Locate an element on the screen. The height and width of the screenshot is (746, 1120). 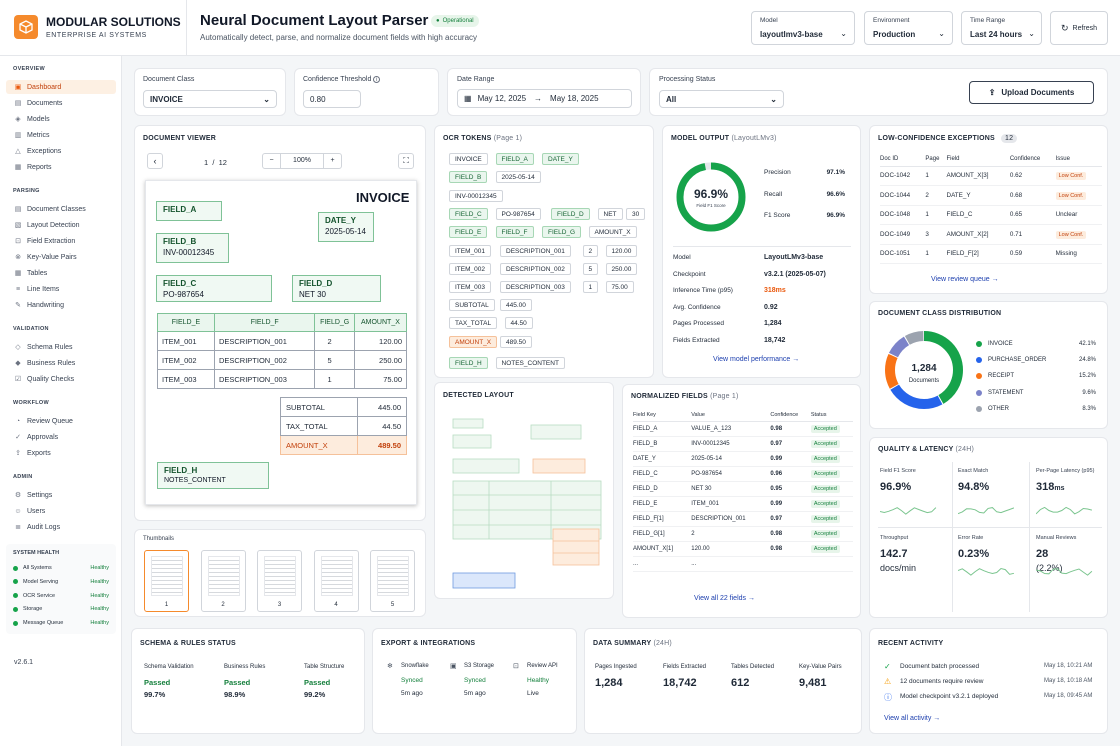
ocr-token: INV-00012345 is located at coordinates (476, 196).